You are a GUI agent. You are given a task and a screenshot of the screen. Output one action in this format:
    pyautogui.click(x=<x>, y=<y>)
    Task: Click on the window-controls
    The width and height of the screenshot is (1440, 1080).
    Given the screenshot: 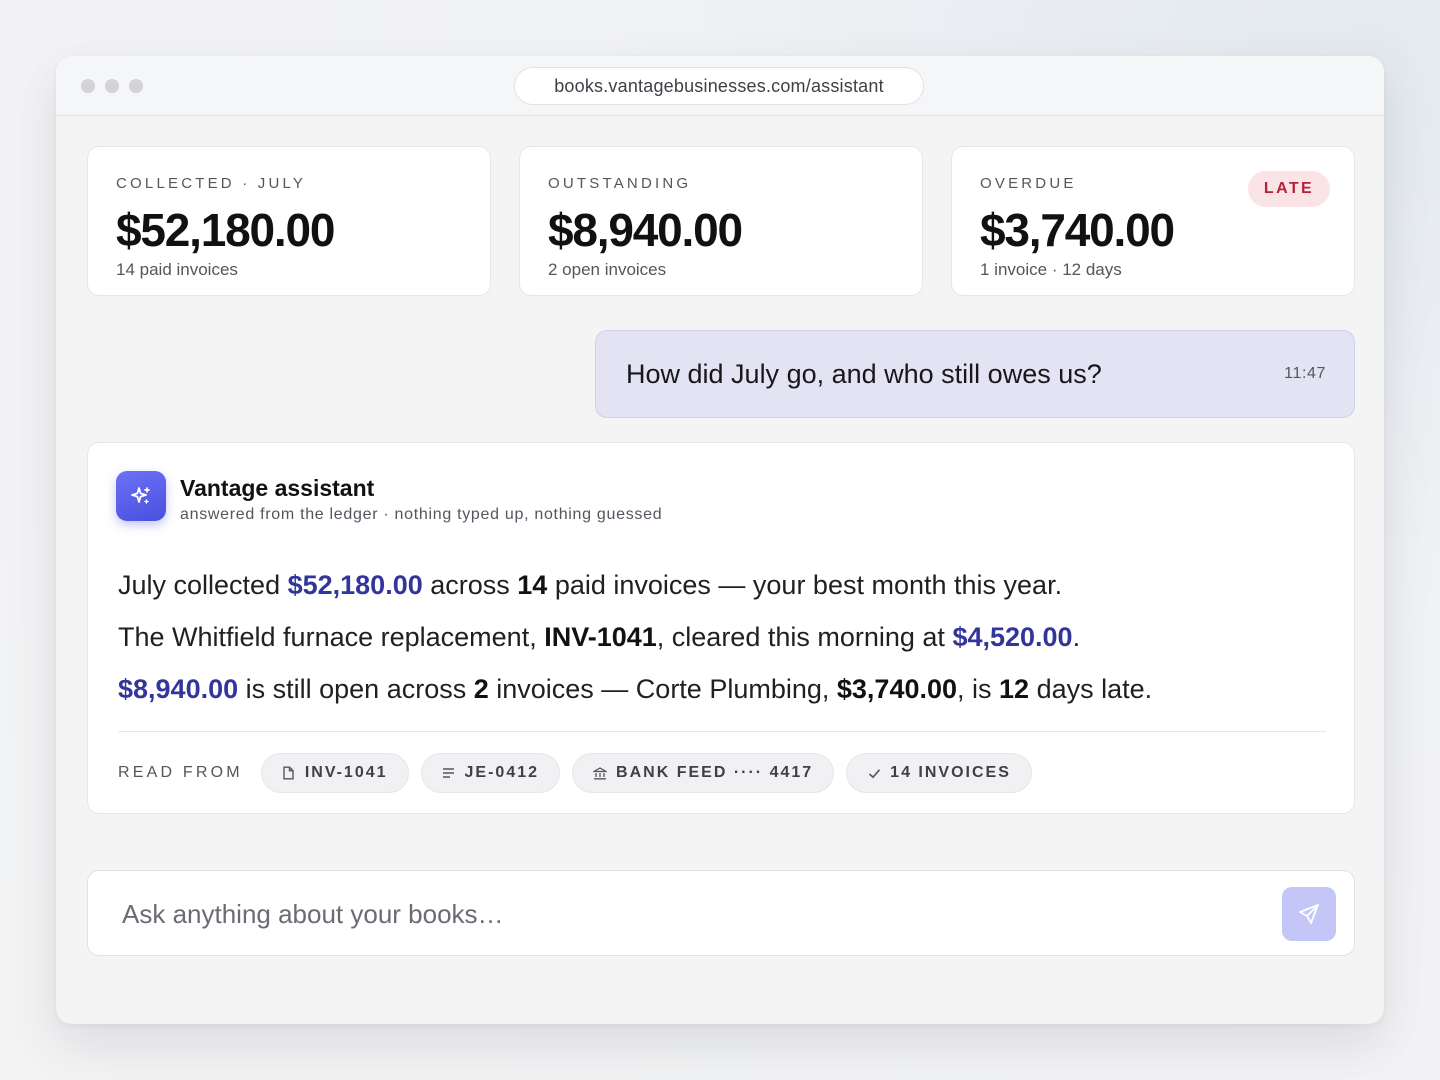 What is the action you would take?
    pyautogui.click(x=112, y=86)
    